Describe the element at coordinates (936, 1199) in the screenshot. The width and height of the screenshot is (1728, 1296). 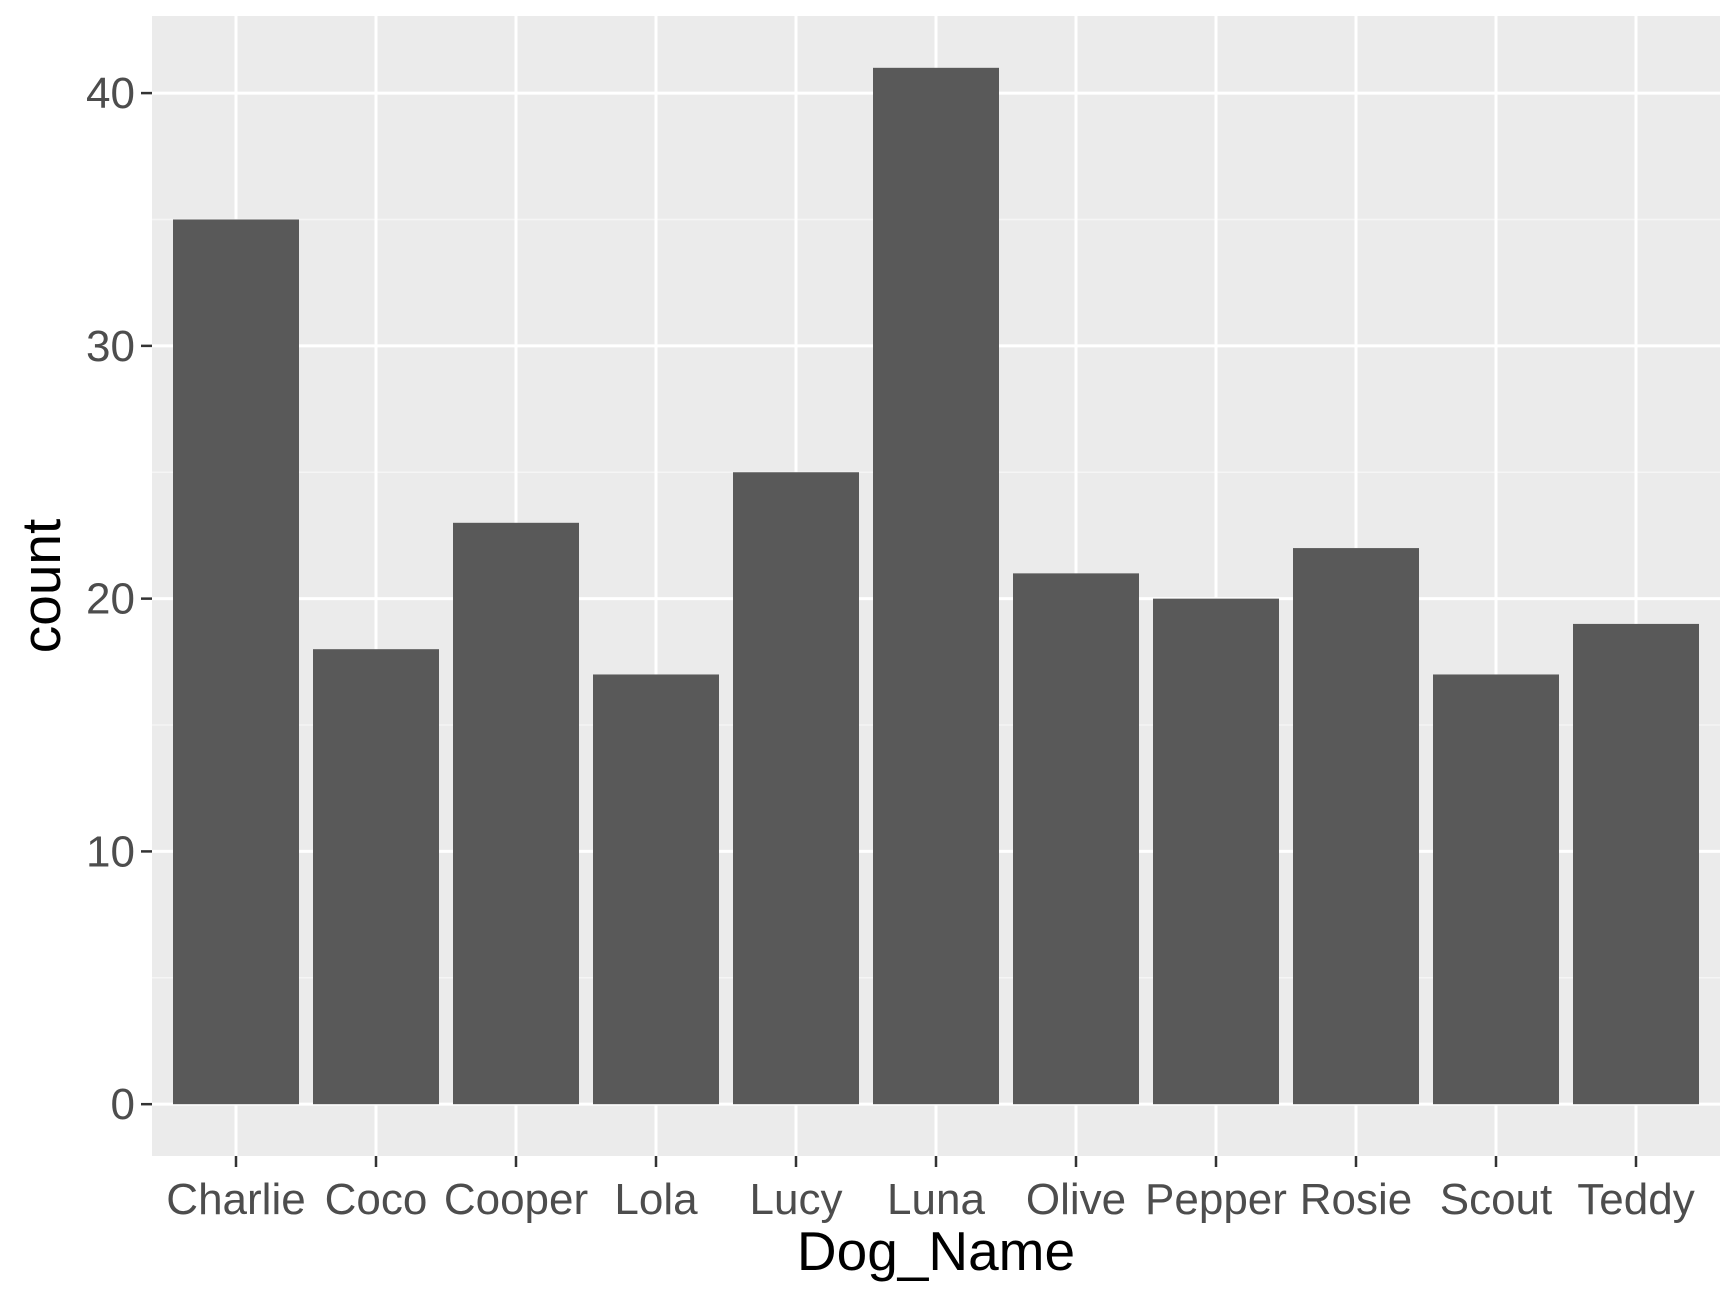
I see `x-tick-label: Luna` at that location.